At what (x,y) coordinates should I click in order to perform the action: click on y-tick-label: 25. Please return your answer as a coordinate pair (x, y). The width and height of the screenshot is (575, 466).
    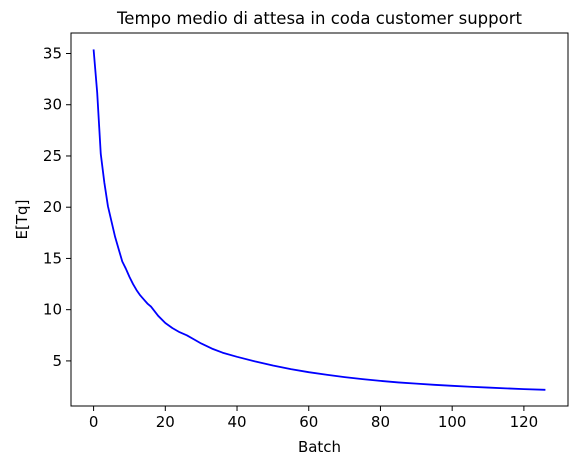
    Looking at the image, I should click on (52, 156).